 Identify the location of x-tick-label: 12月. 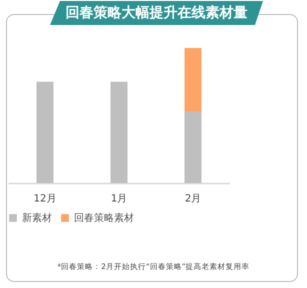
(45, 199).